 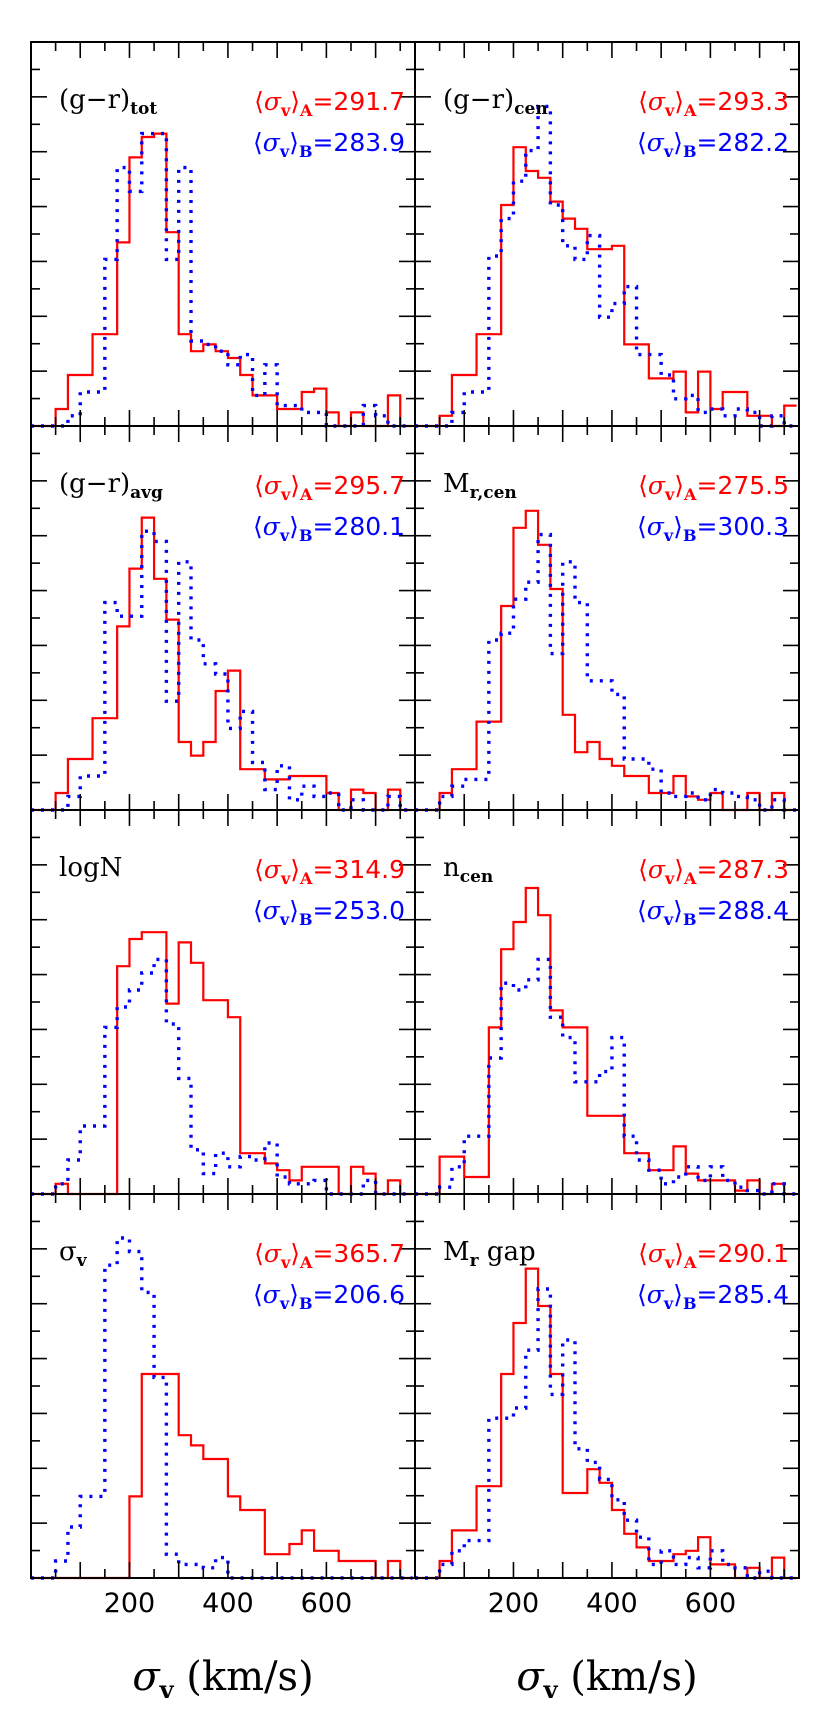 What do you see at coordinates (329, 528) in the screenshot?
I see `mean-b-label: ⟨σv⟩B=280.1` at bounding box center [329, 528].